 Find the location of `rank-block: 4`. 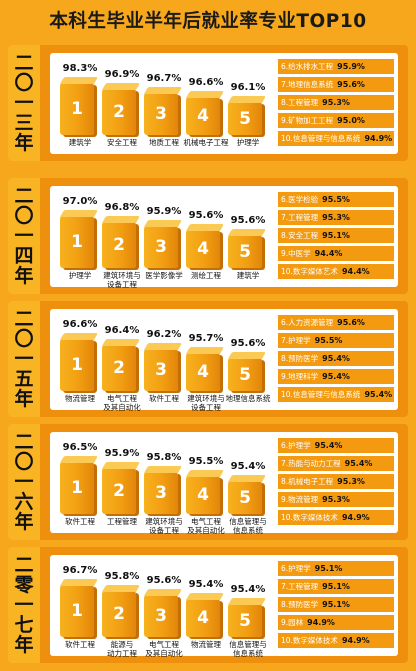

rank-block: 4 is located at coordinates (203, 249).